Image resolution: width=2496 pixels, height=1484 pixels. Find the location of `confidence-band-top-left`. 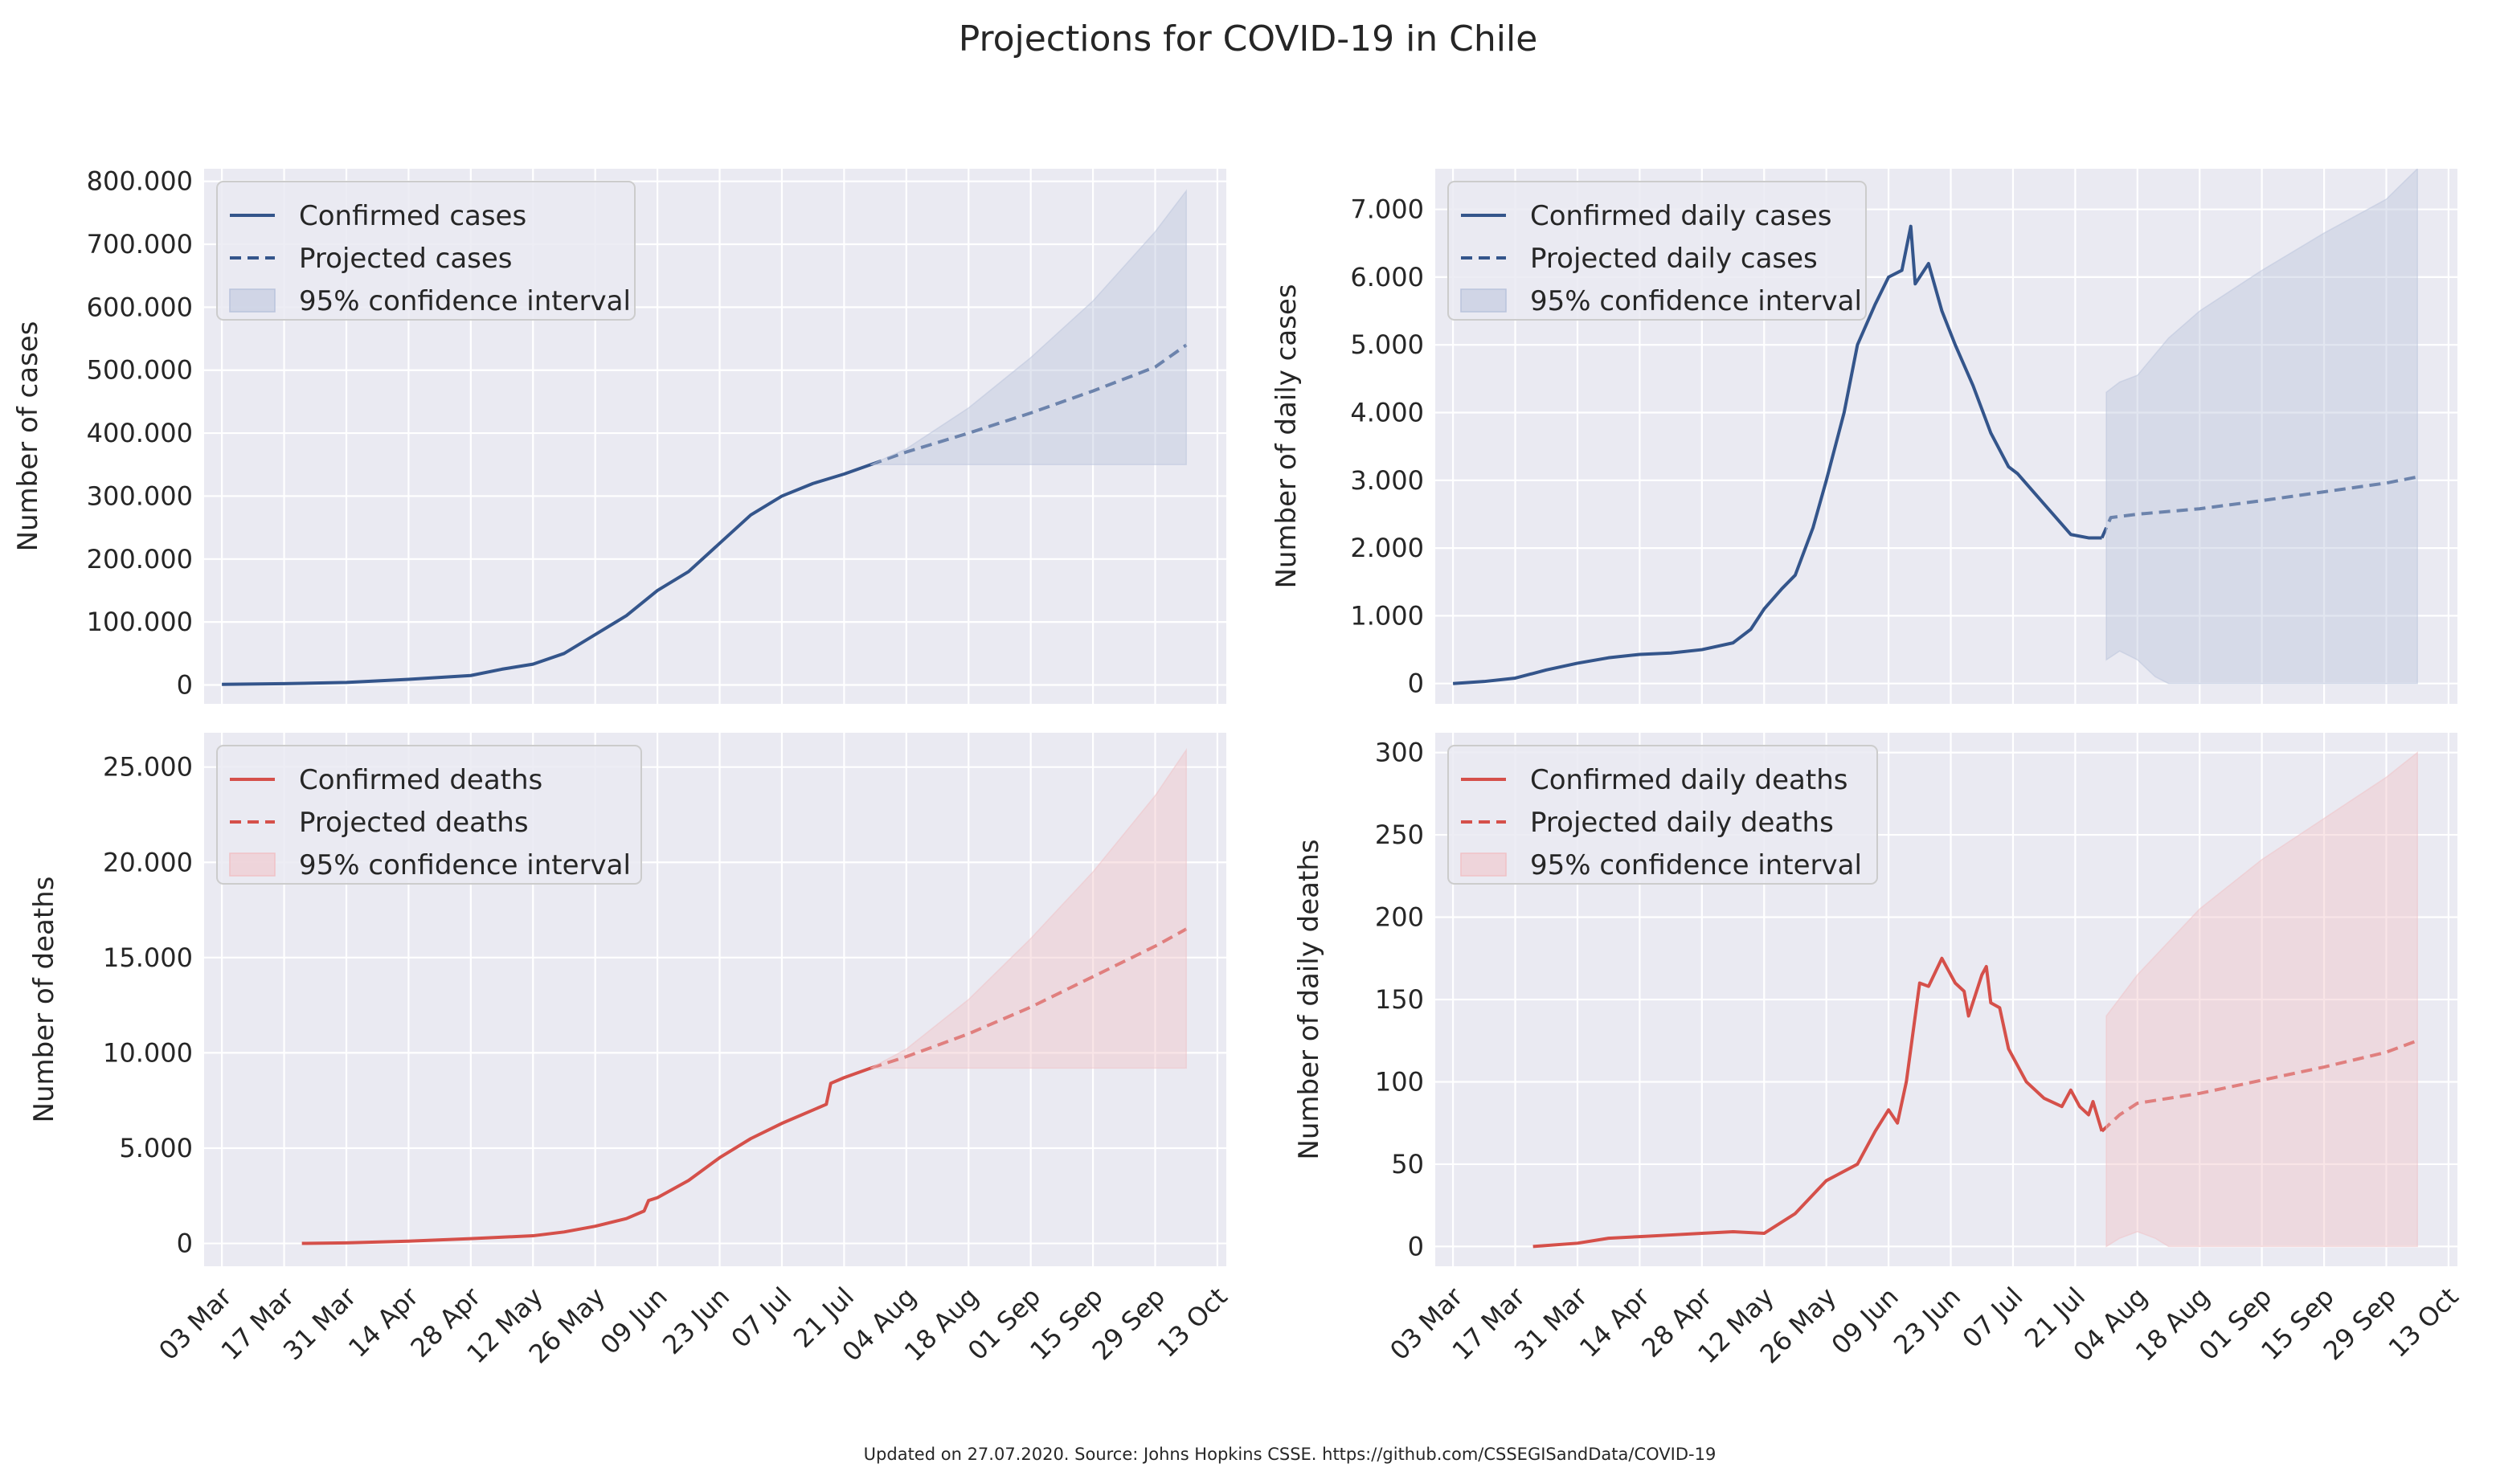

confidence-band-top-left is located at coordinates (1028, 327).